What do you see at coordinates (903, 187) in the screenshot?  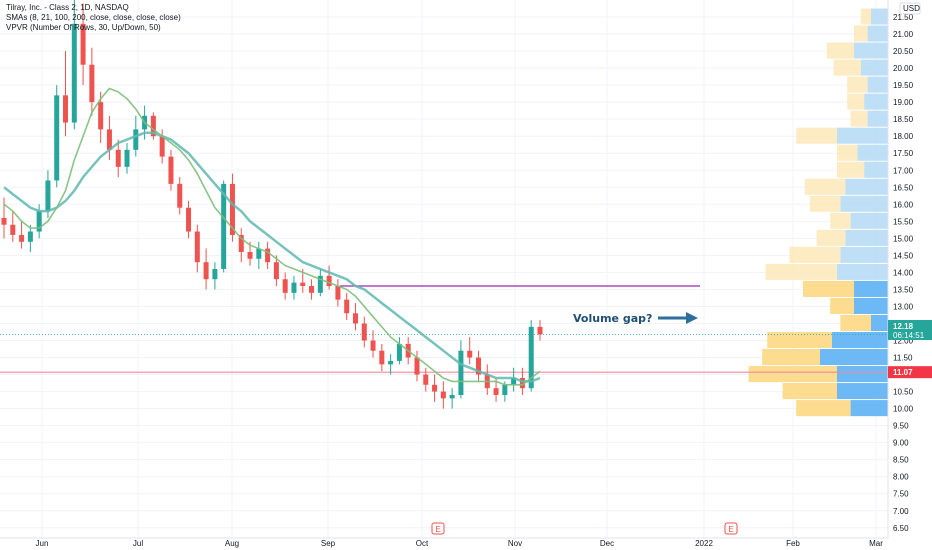 I see `y-tick-label: 16.50` at bounding box center [903, 187].